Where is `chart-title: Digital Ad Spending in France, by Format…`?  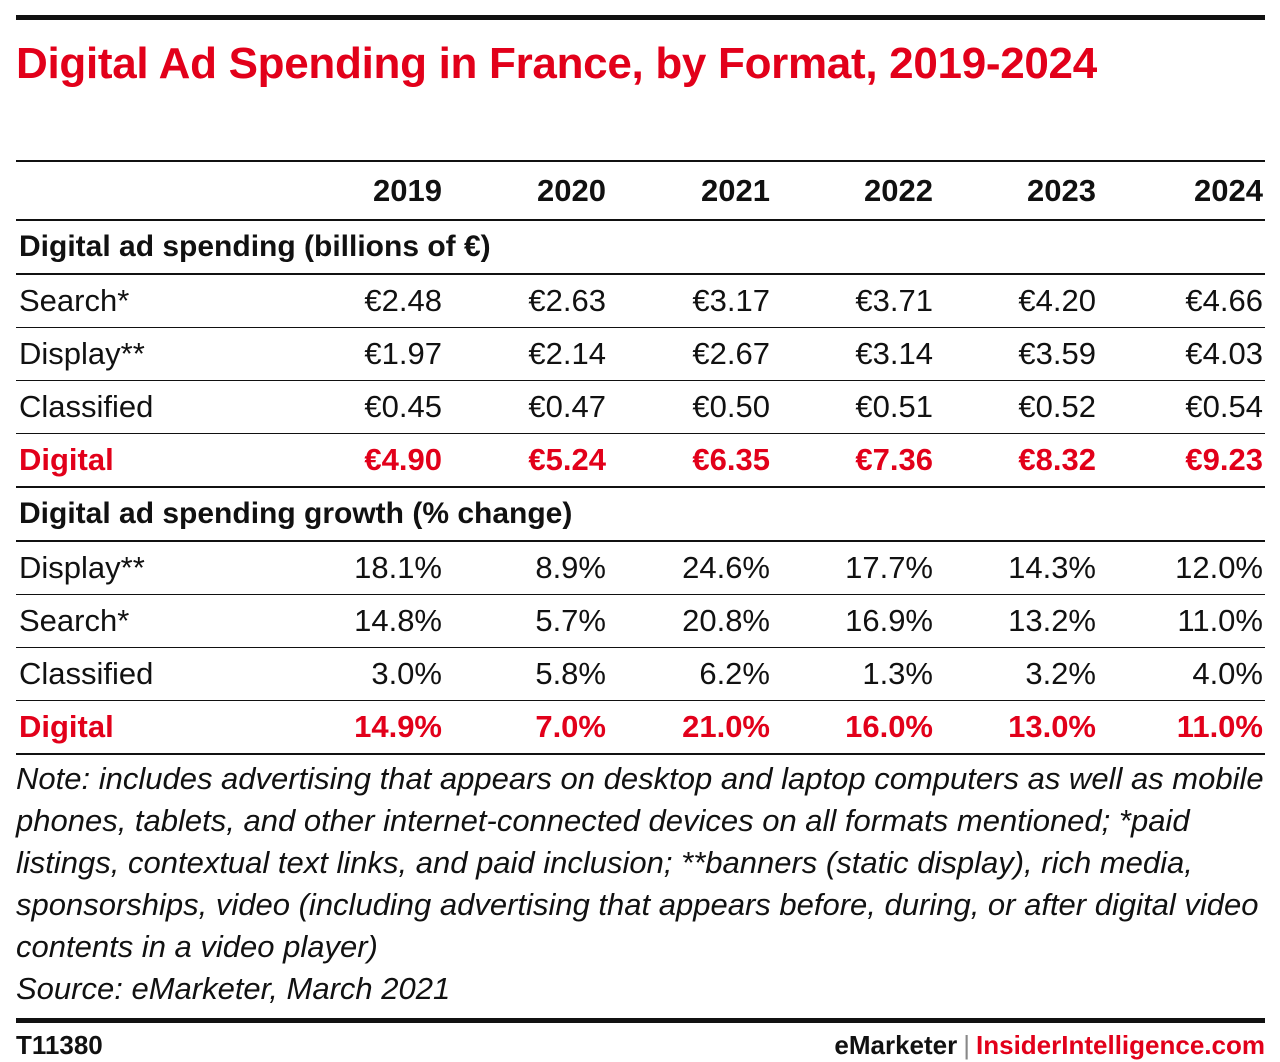
chart-title: Digital Ad Spending in France, by Format… is located at coordinates (556, 63).